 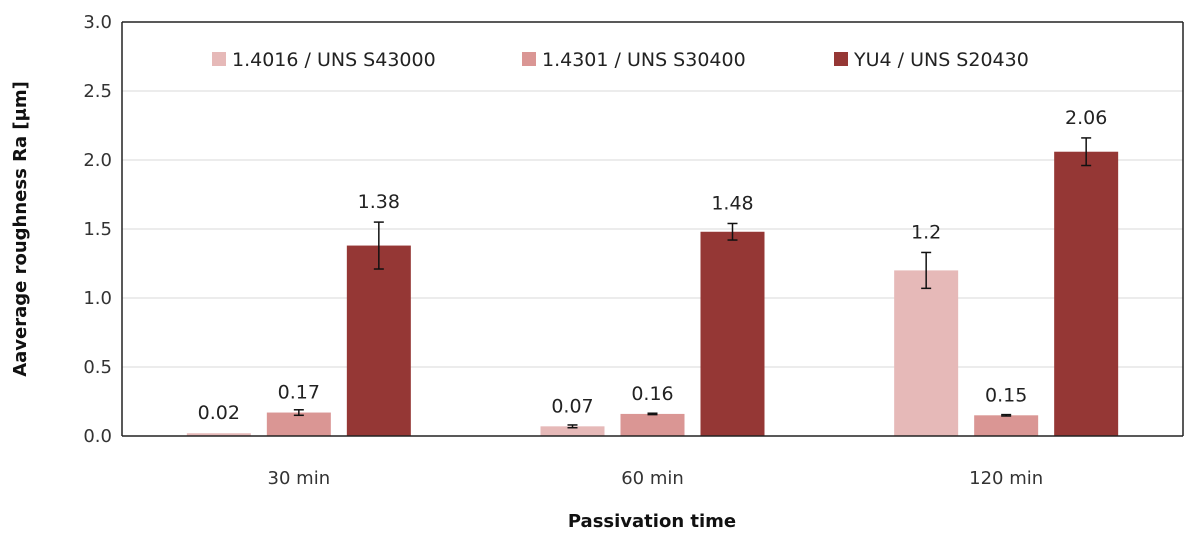 I want to click on x-tick-label: 30 min, so click(x=299, y=478).